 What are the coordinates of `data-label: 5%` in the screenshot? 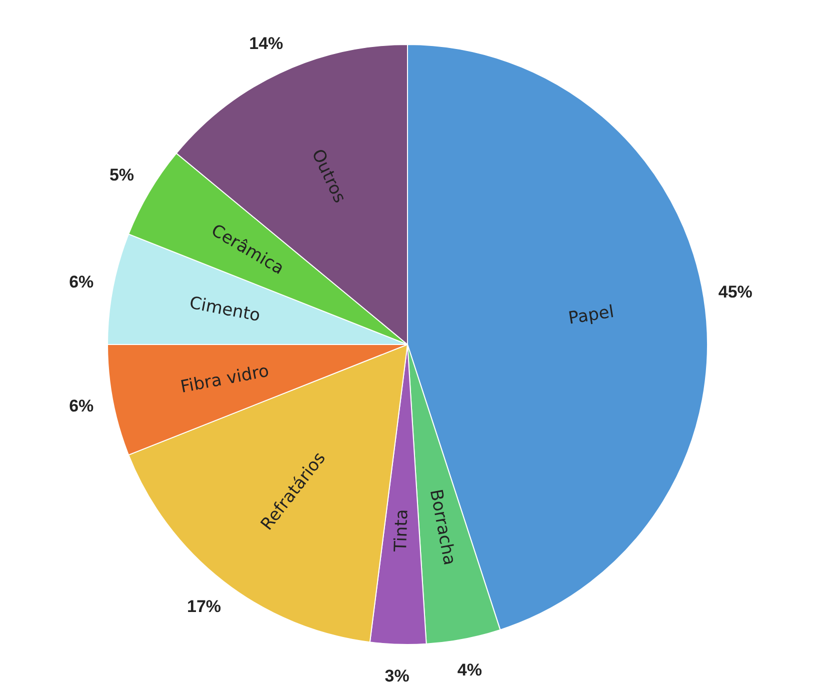 It's located at (121, 175).